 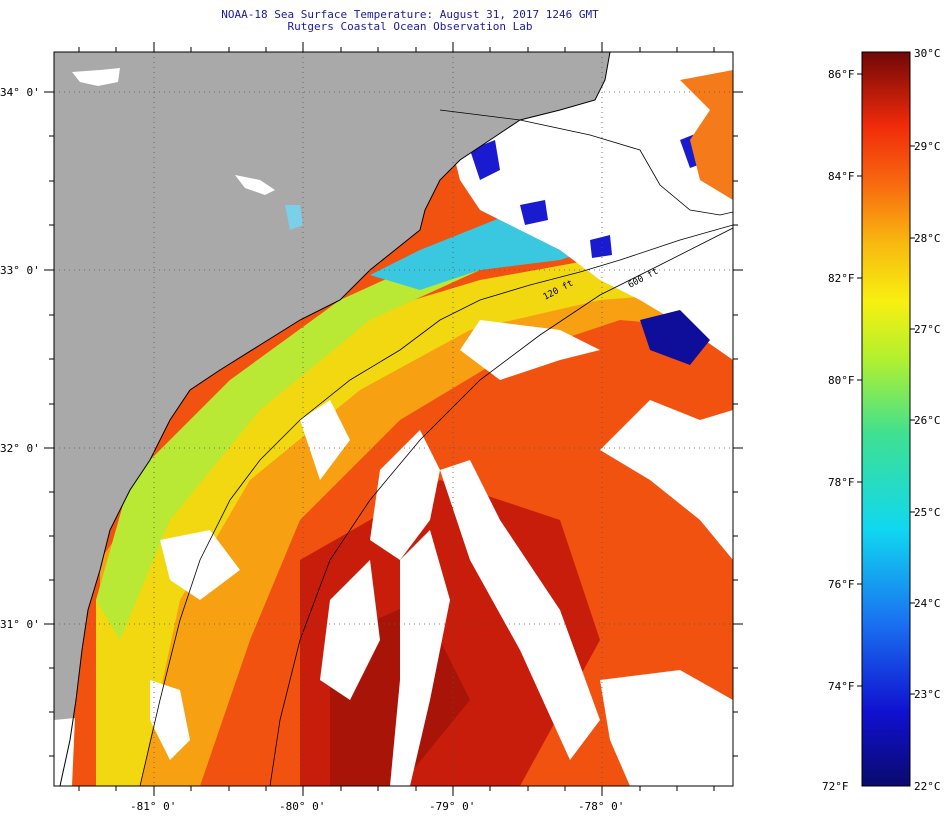 What do you see at coordinates (886, 384) in the screenshot?
I see `colorbar-ticks` at bounding box center [886, 384].